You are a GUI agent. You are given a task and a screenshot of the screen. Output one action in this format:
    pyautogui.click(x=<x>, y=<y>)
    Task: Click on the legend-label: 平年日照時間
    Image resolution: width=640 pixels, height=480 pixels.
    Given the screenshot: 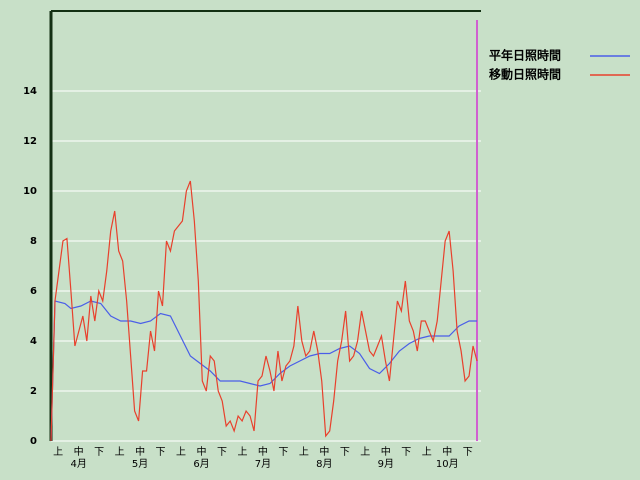 What is the action you would take?
    pyautogui.click(x=525, y=55)
    